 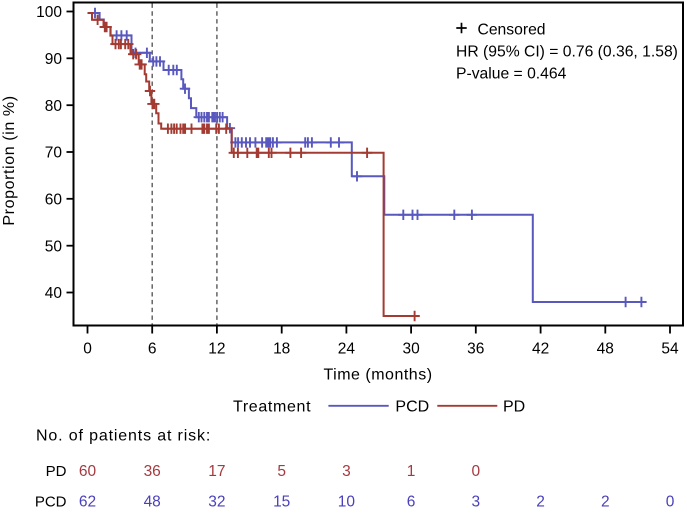 What do you see at coordinates (281, 471) in the screenshot?
I see `svg-text: 5` at bounding box center [281, 471].